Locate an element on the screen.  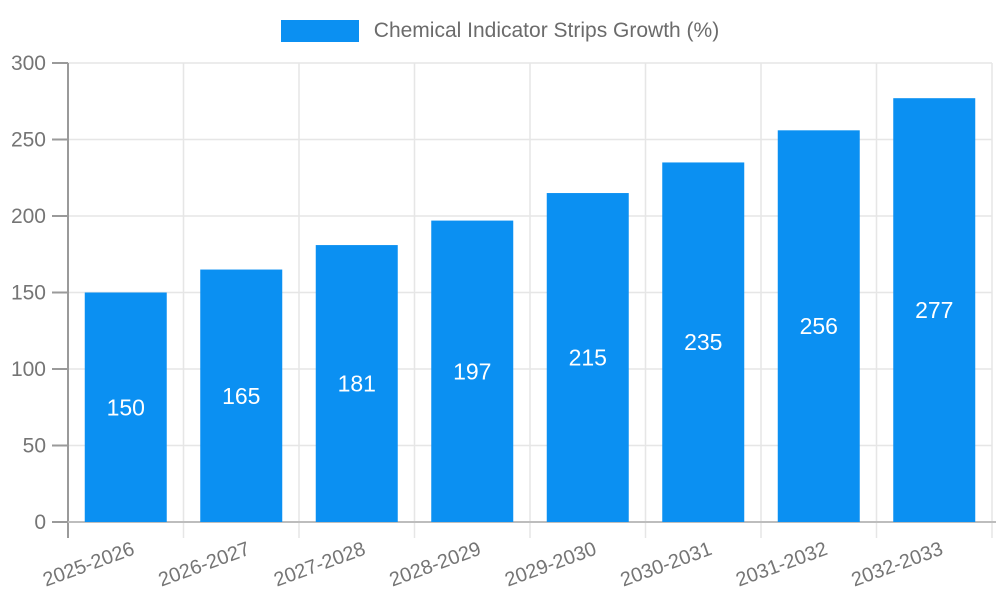
bar-value-label: 150 is located at coordinates (126, 407).